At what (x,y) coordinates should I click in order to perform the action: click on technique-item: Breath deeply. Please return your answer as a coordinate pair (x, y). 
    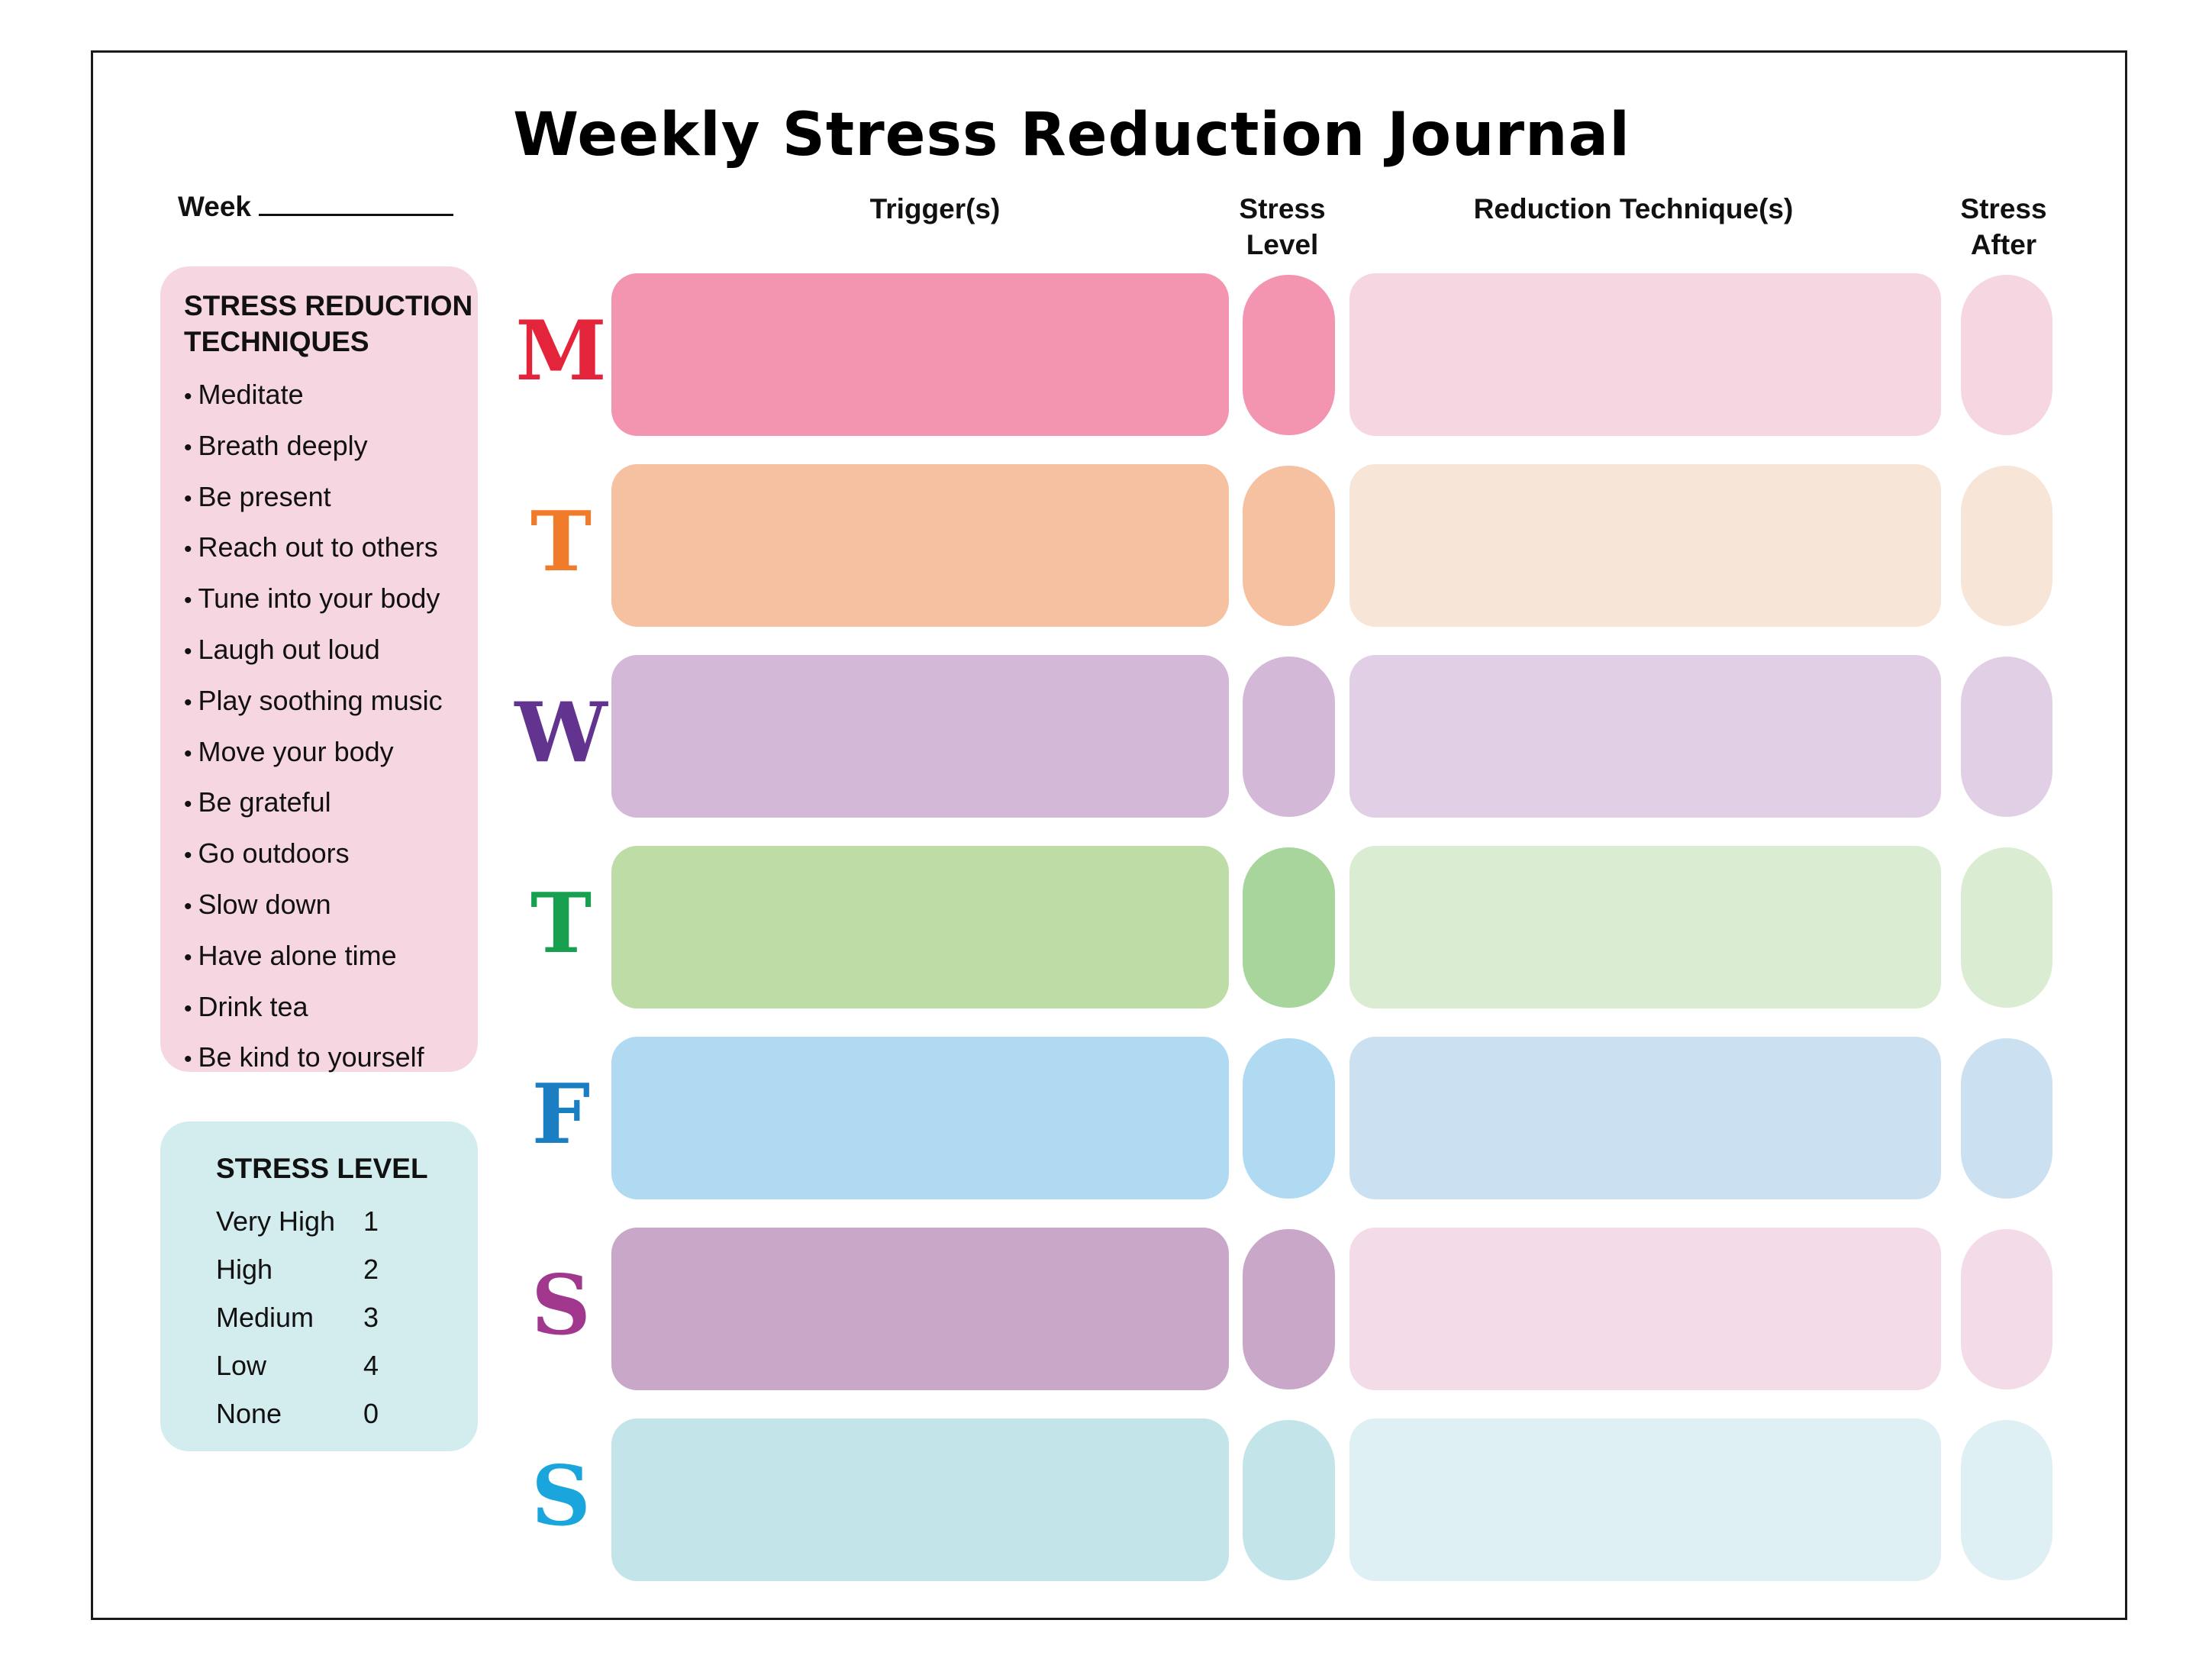
    Looking at the image, I should click on (331, 447).